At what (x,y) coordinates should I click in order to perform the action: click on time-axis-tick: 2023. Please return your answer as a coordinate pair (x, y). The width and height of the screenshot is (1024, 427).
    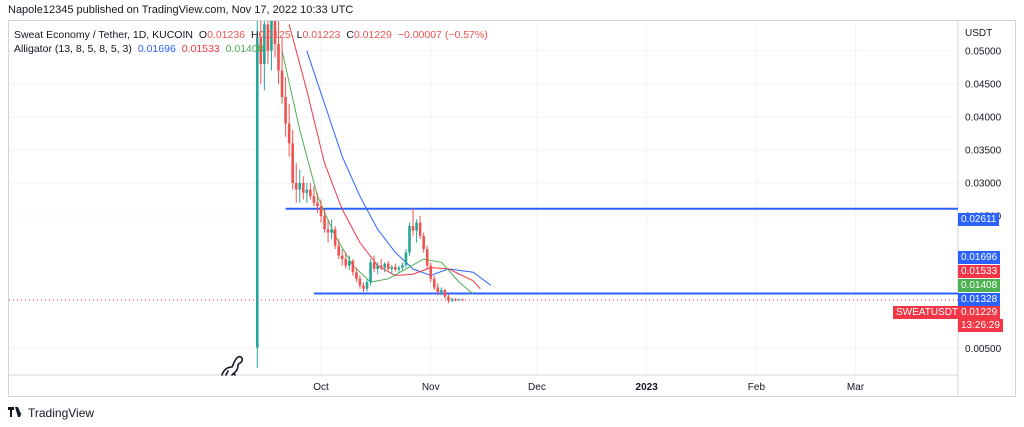
    Looking at the image, I should click on (647, 387).